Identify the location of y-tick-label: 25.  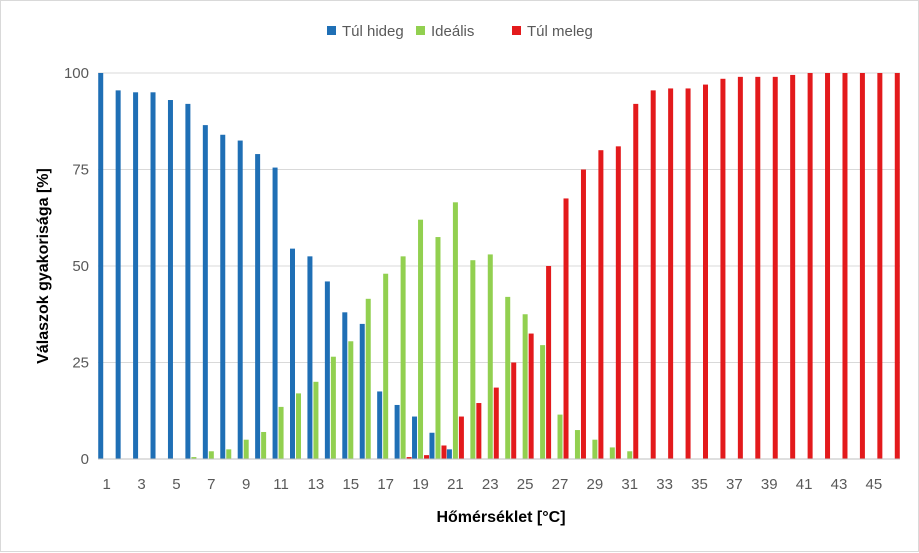
(80, 363).